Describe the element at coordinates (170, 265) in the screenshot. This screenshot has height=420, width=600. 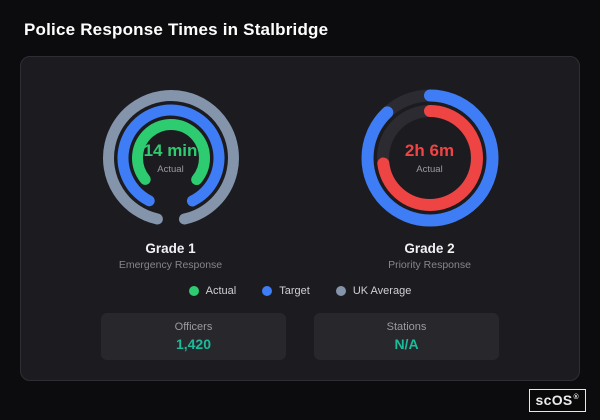
I see `grade-1-description: Emergency Response` at that location.